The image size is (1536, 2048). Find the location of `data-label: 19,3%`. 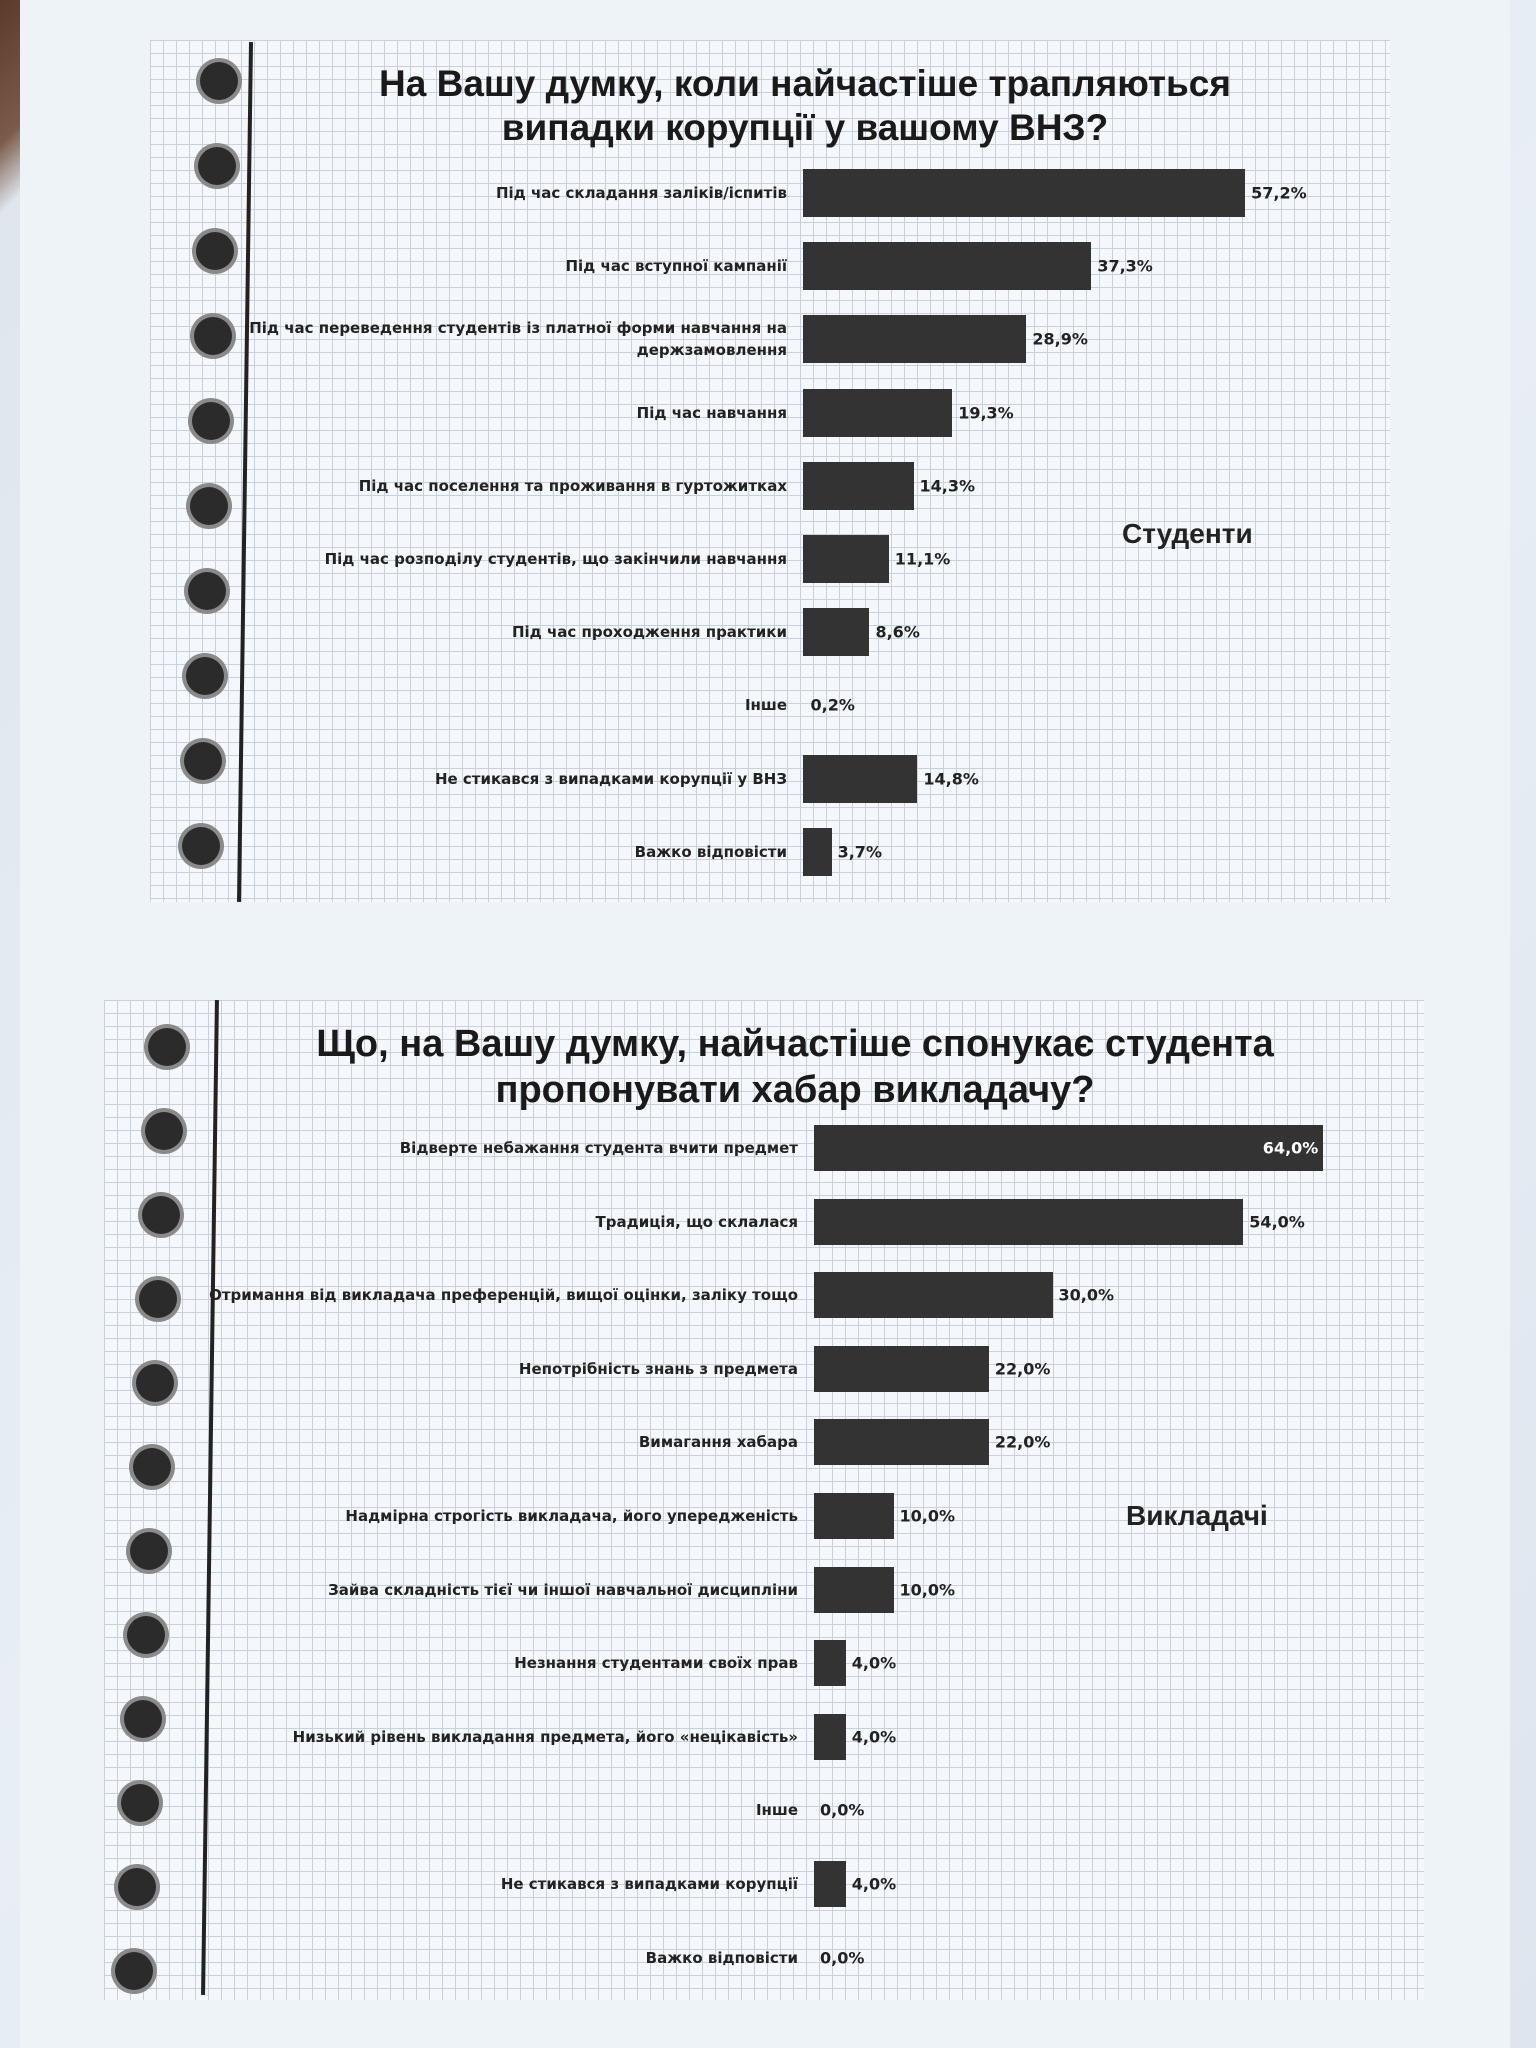

data-label: 19,3% is located at coordinates (986, 413).